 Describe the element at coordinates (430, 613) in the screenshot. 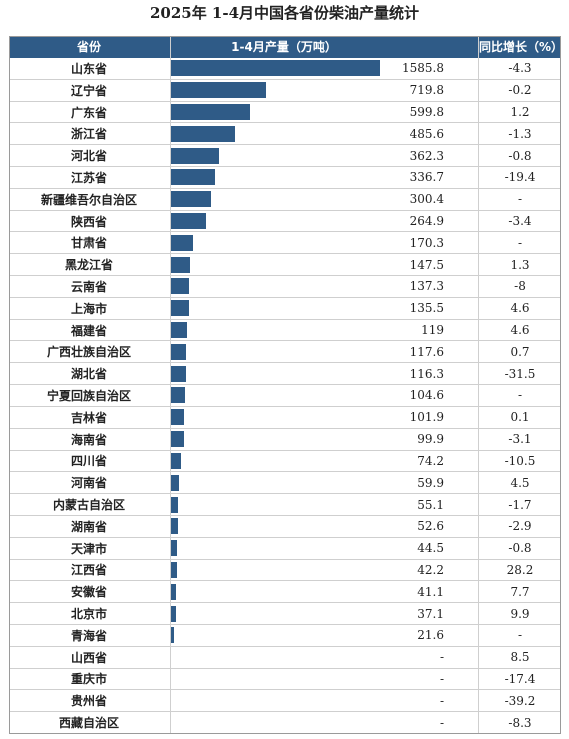

I see `production-value: 37.1` at that location.